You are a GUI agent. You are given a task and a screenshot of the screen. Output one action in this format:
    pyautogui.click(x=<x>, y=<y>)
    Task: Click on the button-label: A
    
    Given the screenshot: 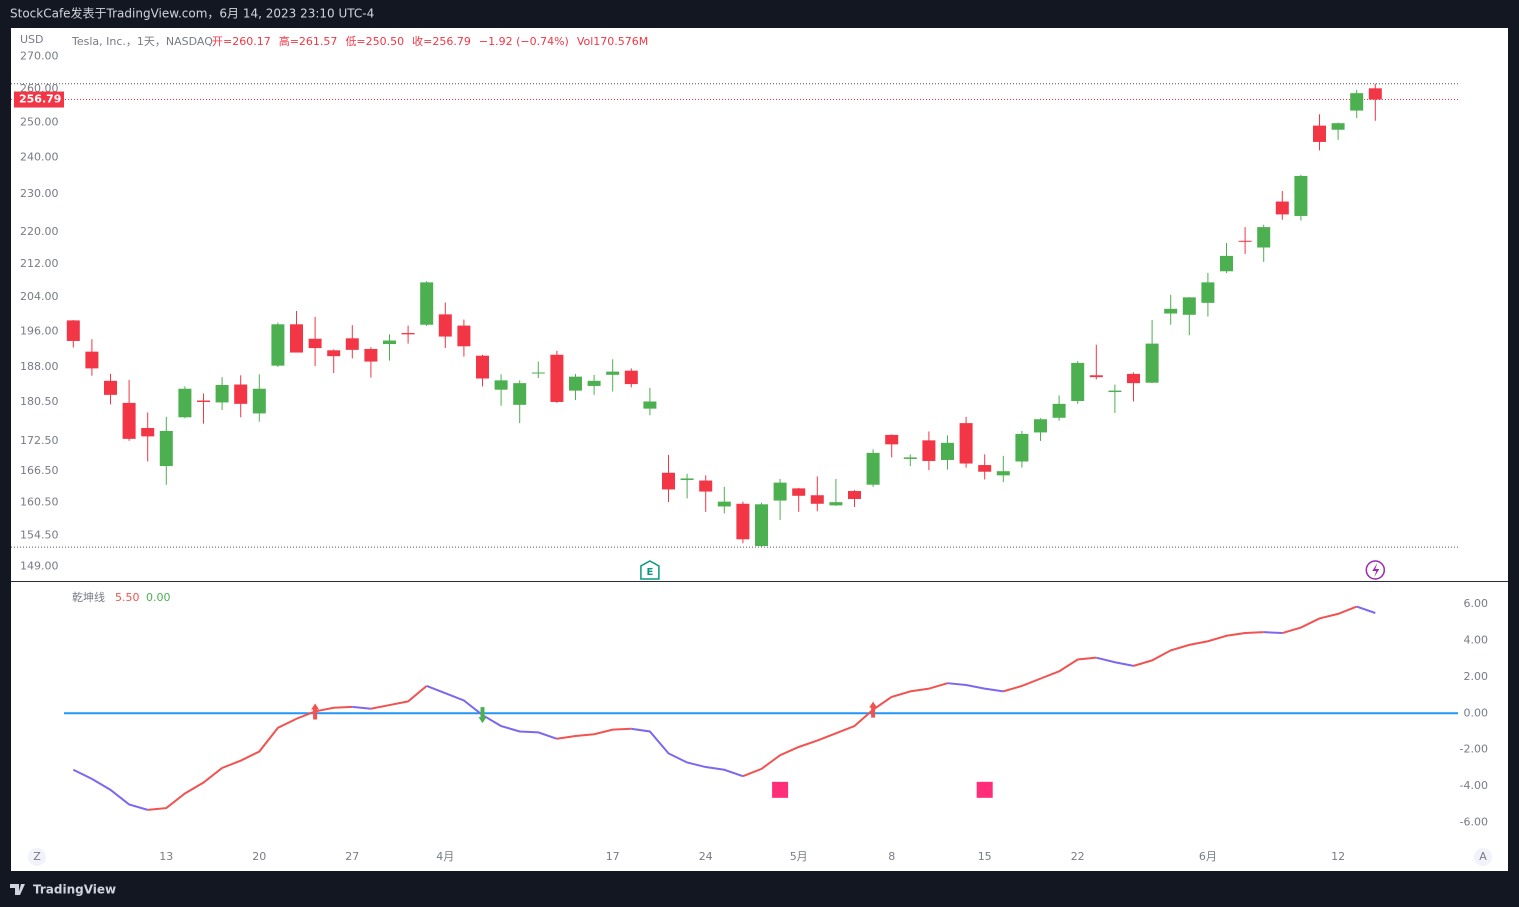 What is the action you would take?
    pyautogui.click(x=1483, y=856)
    